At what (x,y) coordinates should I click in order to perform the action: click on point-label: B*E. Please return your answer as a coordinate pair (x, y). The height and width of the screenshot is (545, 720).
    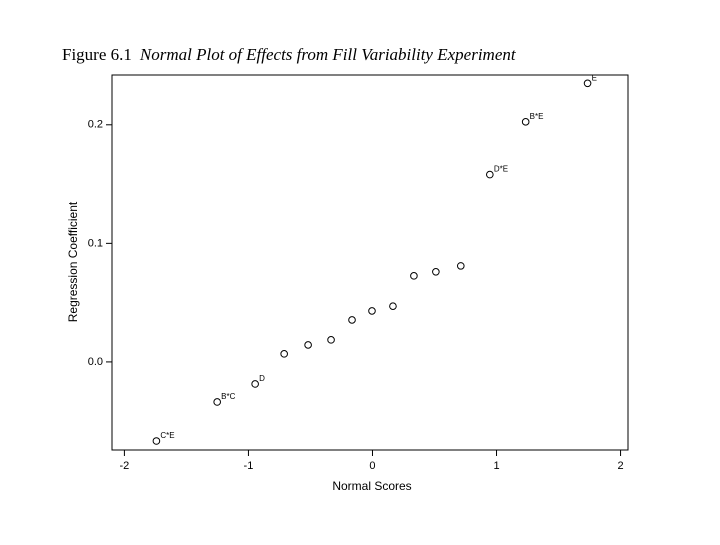
    Looking at the image, I should click on (537, 116).